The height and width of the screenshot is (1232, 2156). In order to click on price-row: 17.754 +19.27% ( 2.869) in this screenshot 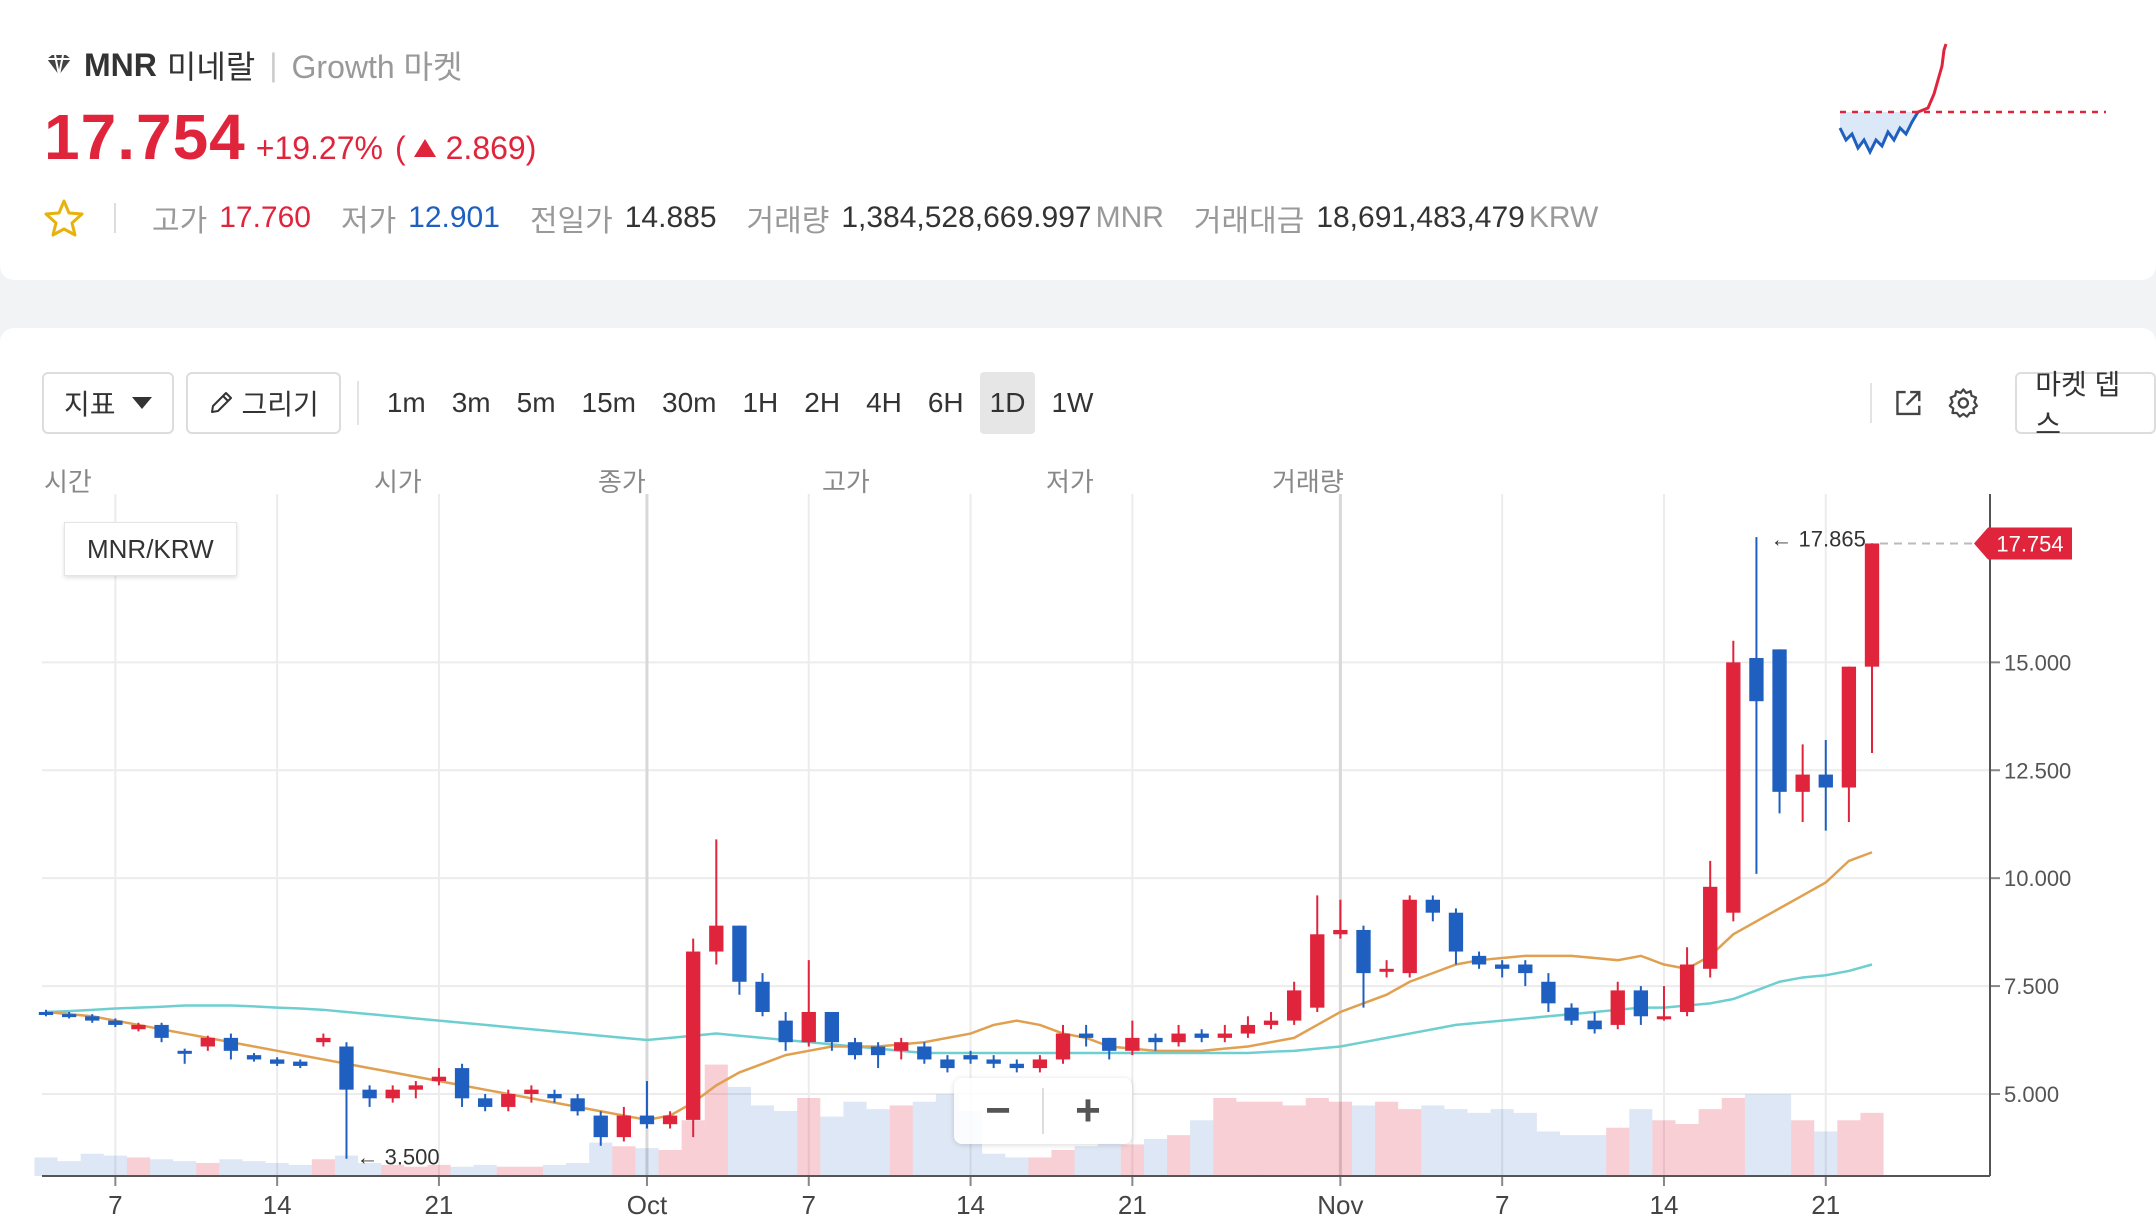, I will do `click(290, 137)`.